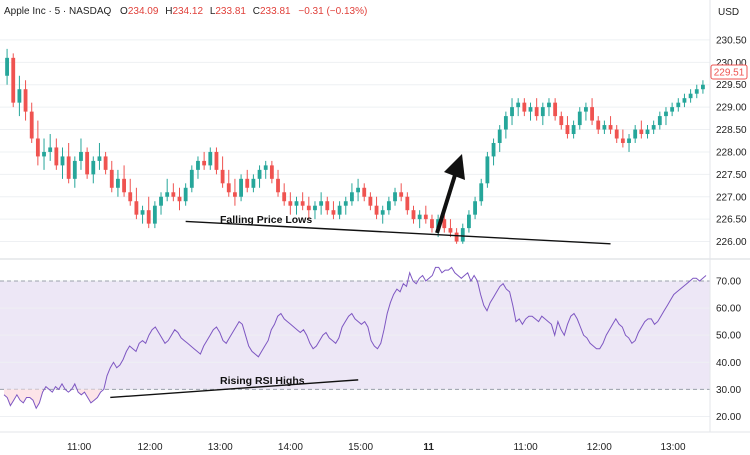 The width and height of the screenshot is (750, 455). Describe the element at coordinates (731, 152) in the screenshot. I see `price-tick-label: 228.00` at that location.